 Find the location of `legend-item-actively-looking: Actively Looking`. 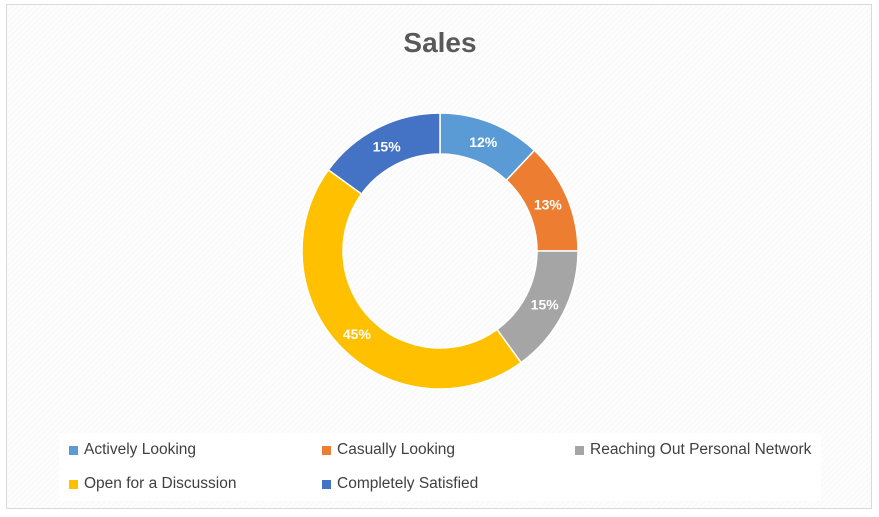

legend-item-actively-looking: Actively Looking is located at coordinates (132, 450).